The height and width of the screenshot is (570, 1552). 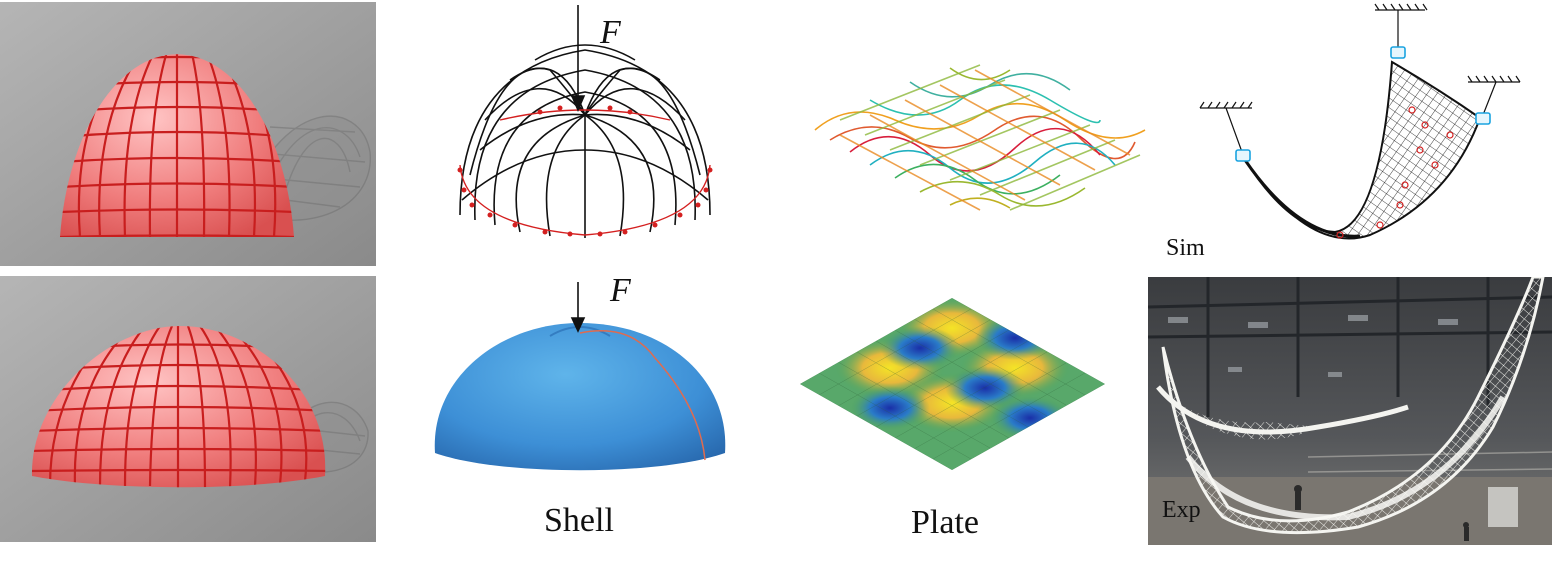 I want to click on boundary-nodes, so click(x=585, y=172).